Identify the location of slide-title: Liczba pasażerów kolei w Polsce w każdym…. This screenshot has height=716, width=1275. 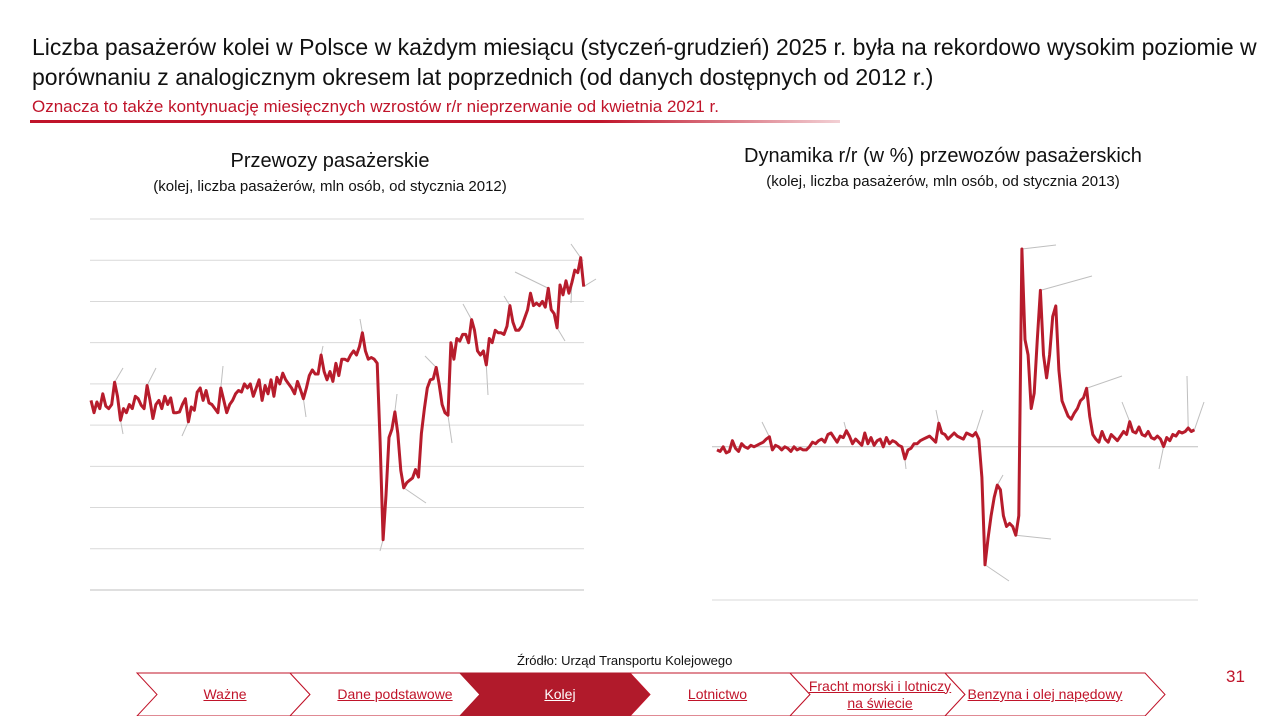
(644, 62).